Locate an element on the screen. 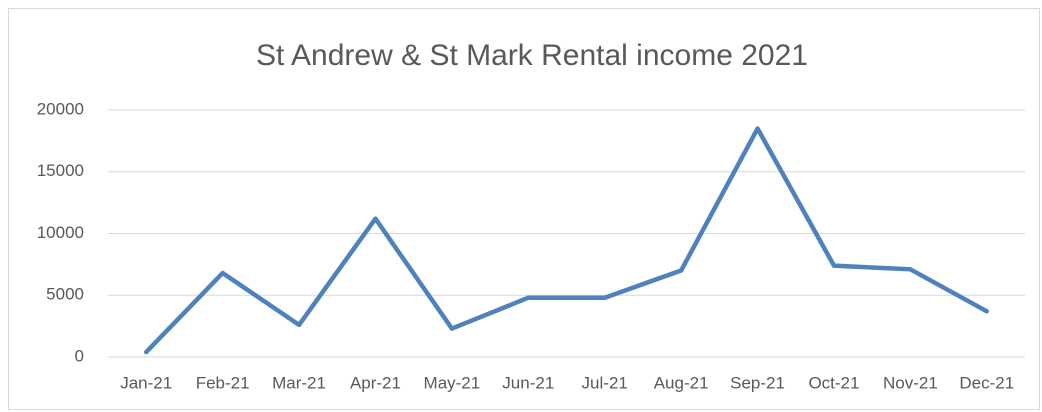 The image size is (1042, 412). x-tick-label: Feb-21 is located at coordinates (223, 382).